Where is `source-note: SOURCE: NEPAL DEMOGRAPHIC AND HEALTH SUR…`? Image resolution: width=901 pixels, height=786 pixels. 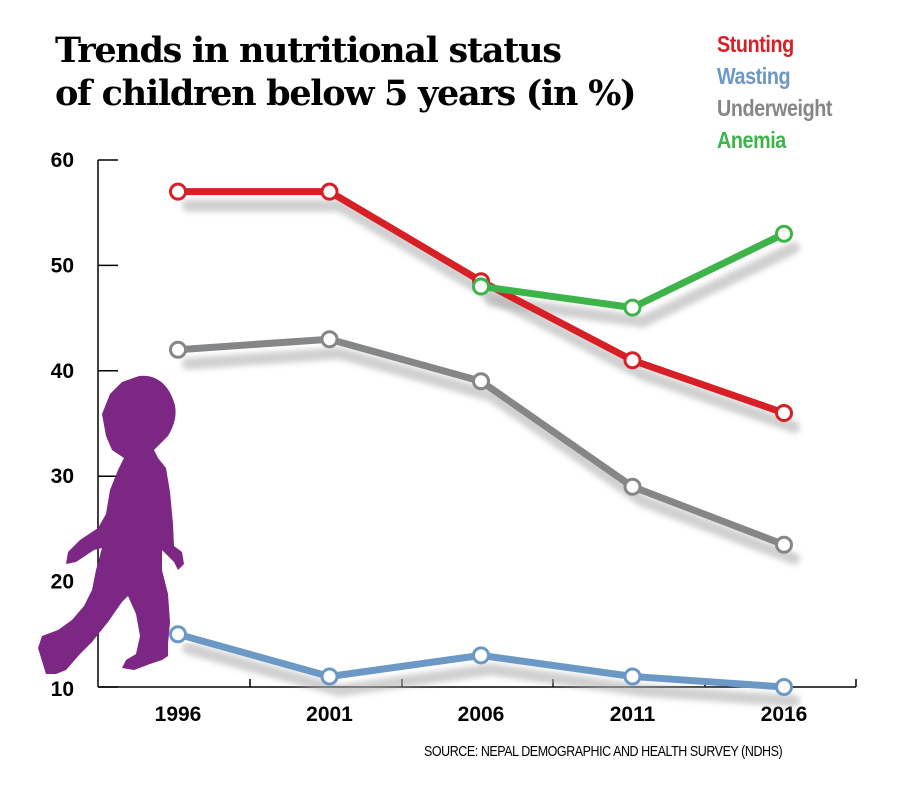 source-note: SOURCE: NEPAL DEMOGRAPHIC AND HEALTH SUR… is located at coordinates (603, 752).